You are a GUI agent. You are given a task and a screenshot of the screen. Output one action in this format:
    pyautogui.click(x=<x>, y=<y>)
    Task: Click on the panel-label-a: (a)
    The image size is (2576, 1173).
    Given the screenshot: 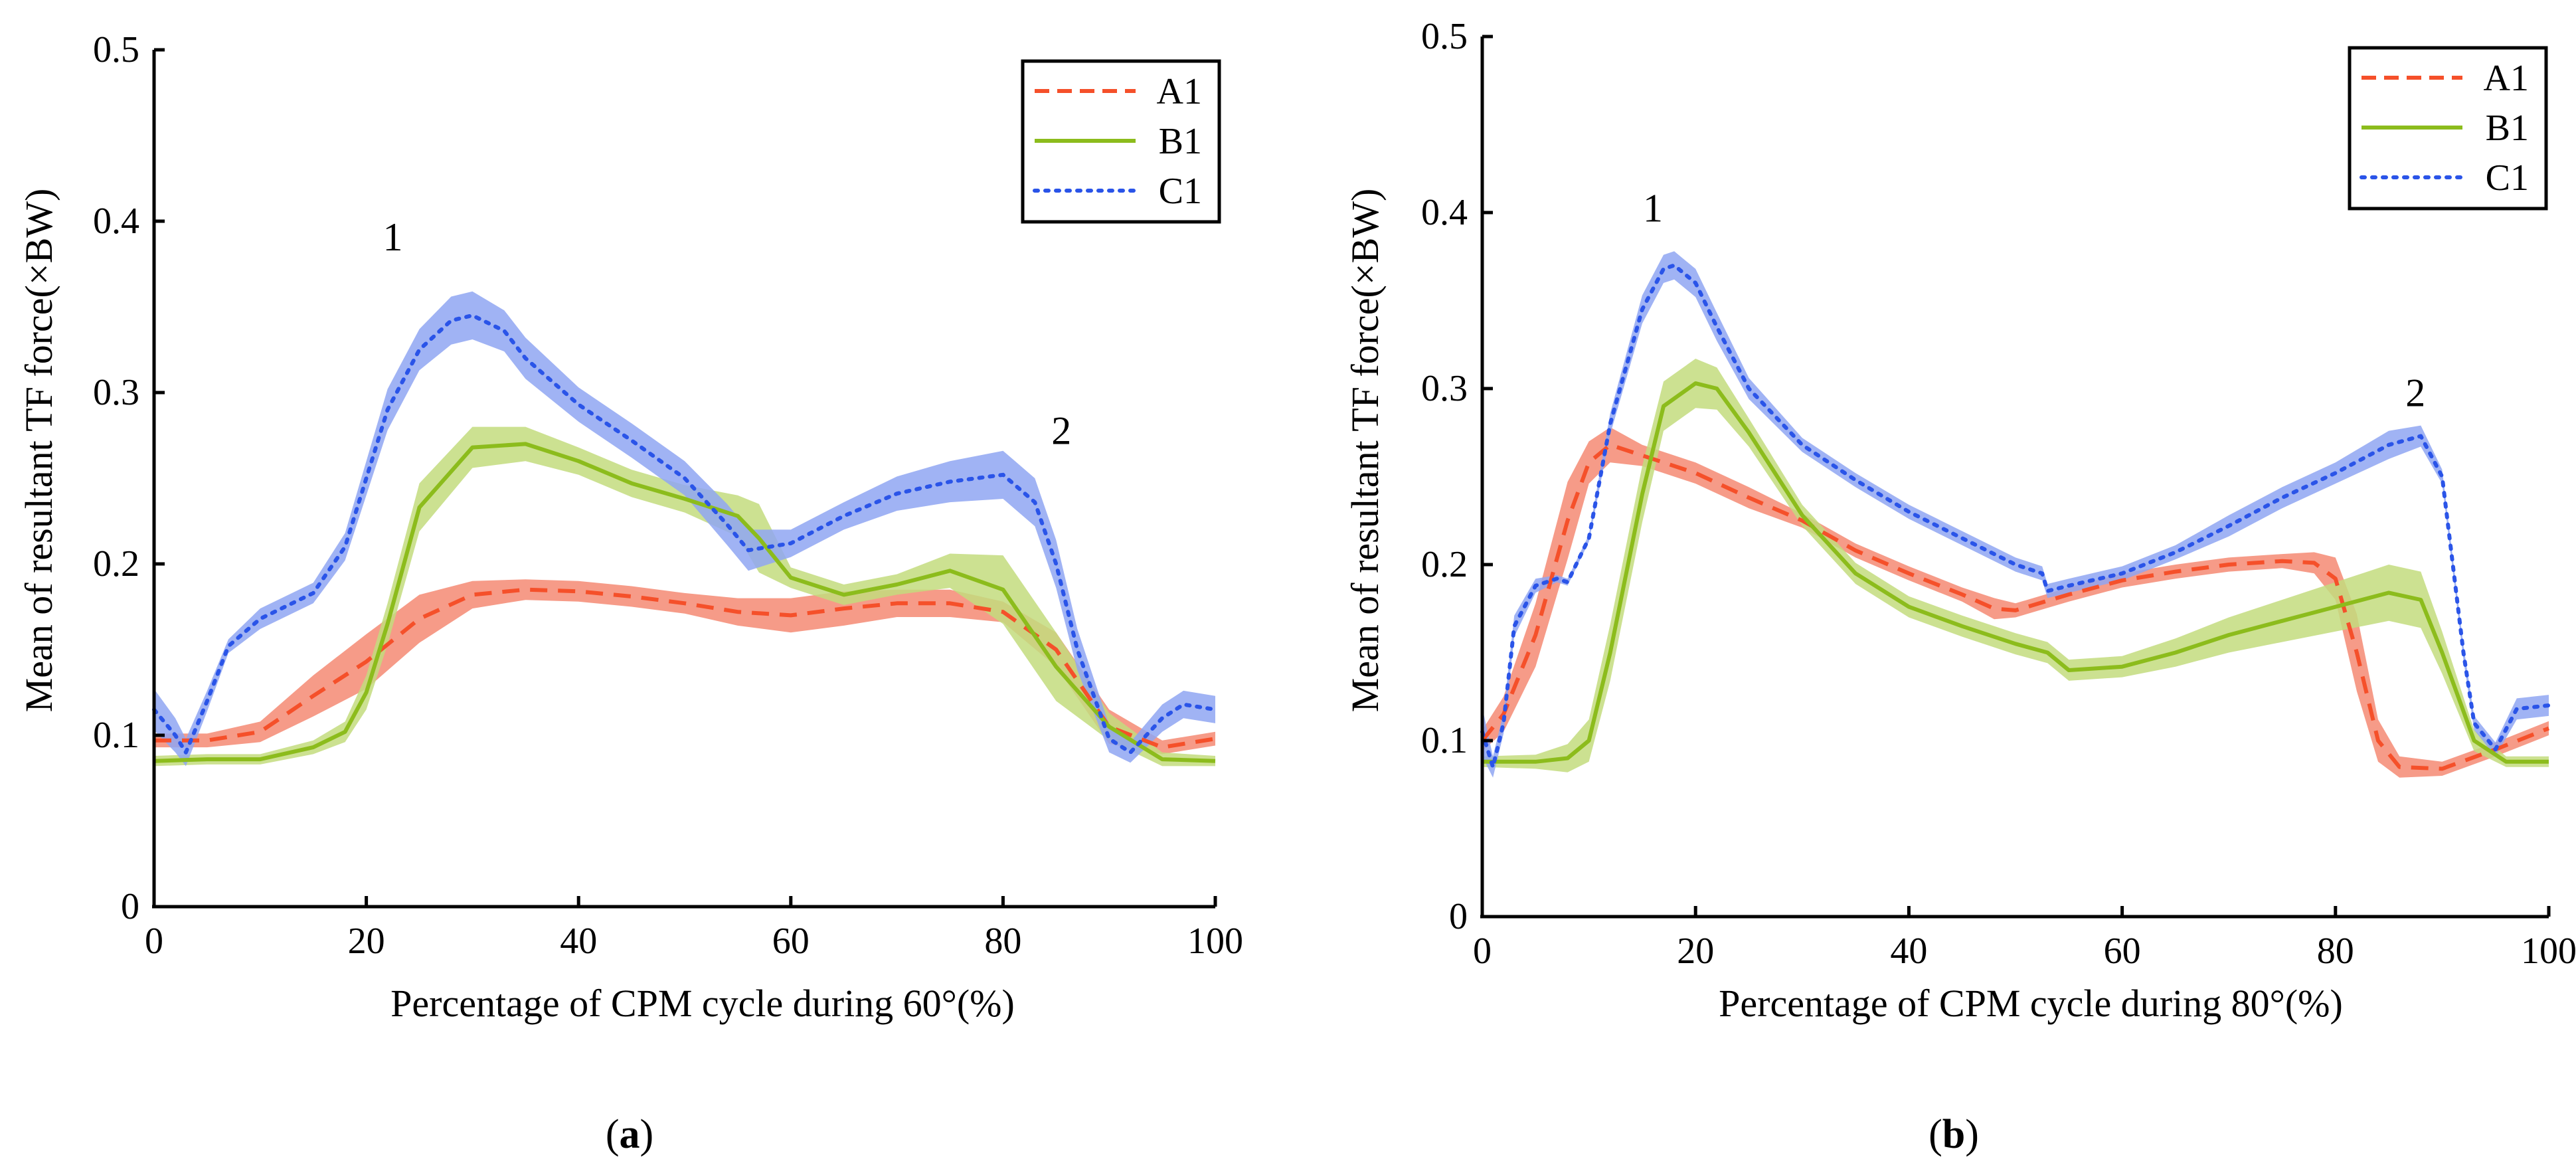 What is the action you would take?
    pyautogui.click(x=629, y=1135)
    